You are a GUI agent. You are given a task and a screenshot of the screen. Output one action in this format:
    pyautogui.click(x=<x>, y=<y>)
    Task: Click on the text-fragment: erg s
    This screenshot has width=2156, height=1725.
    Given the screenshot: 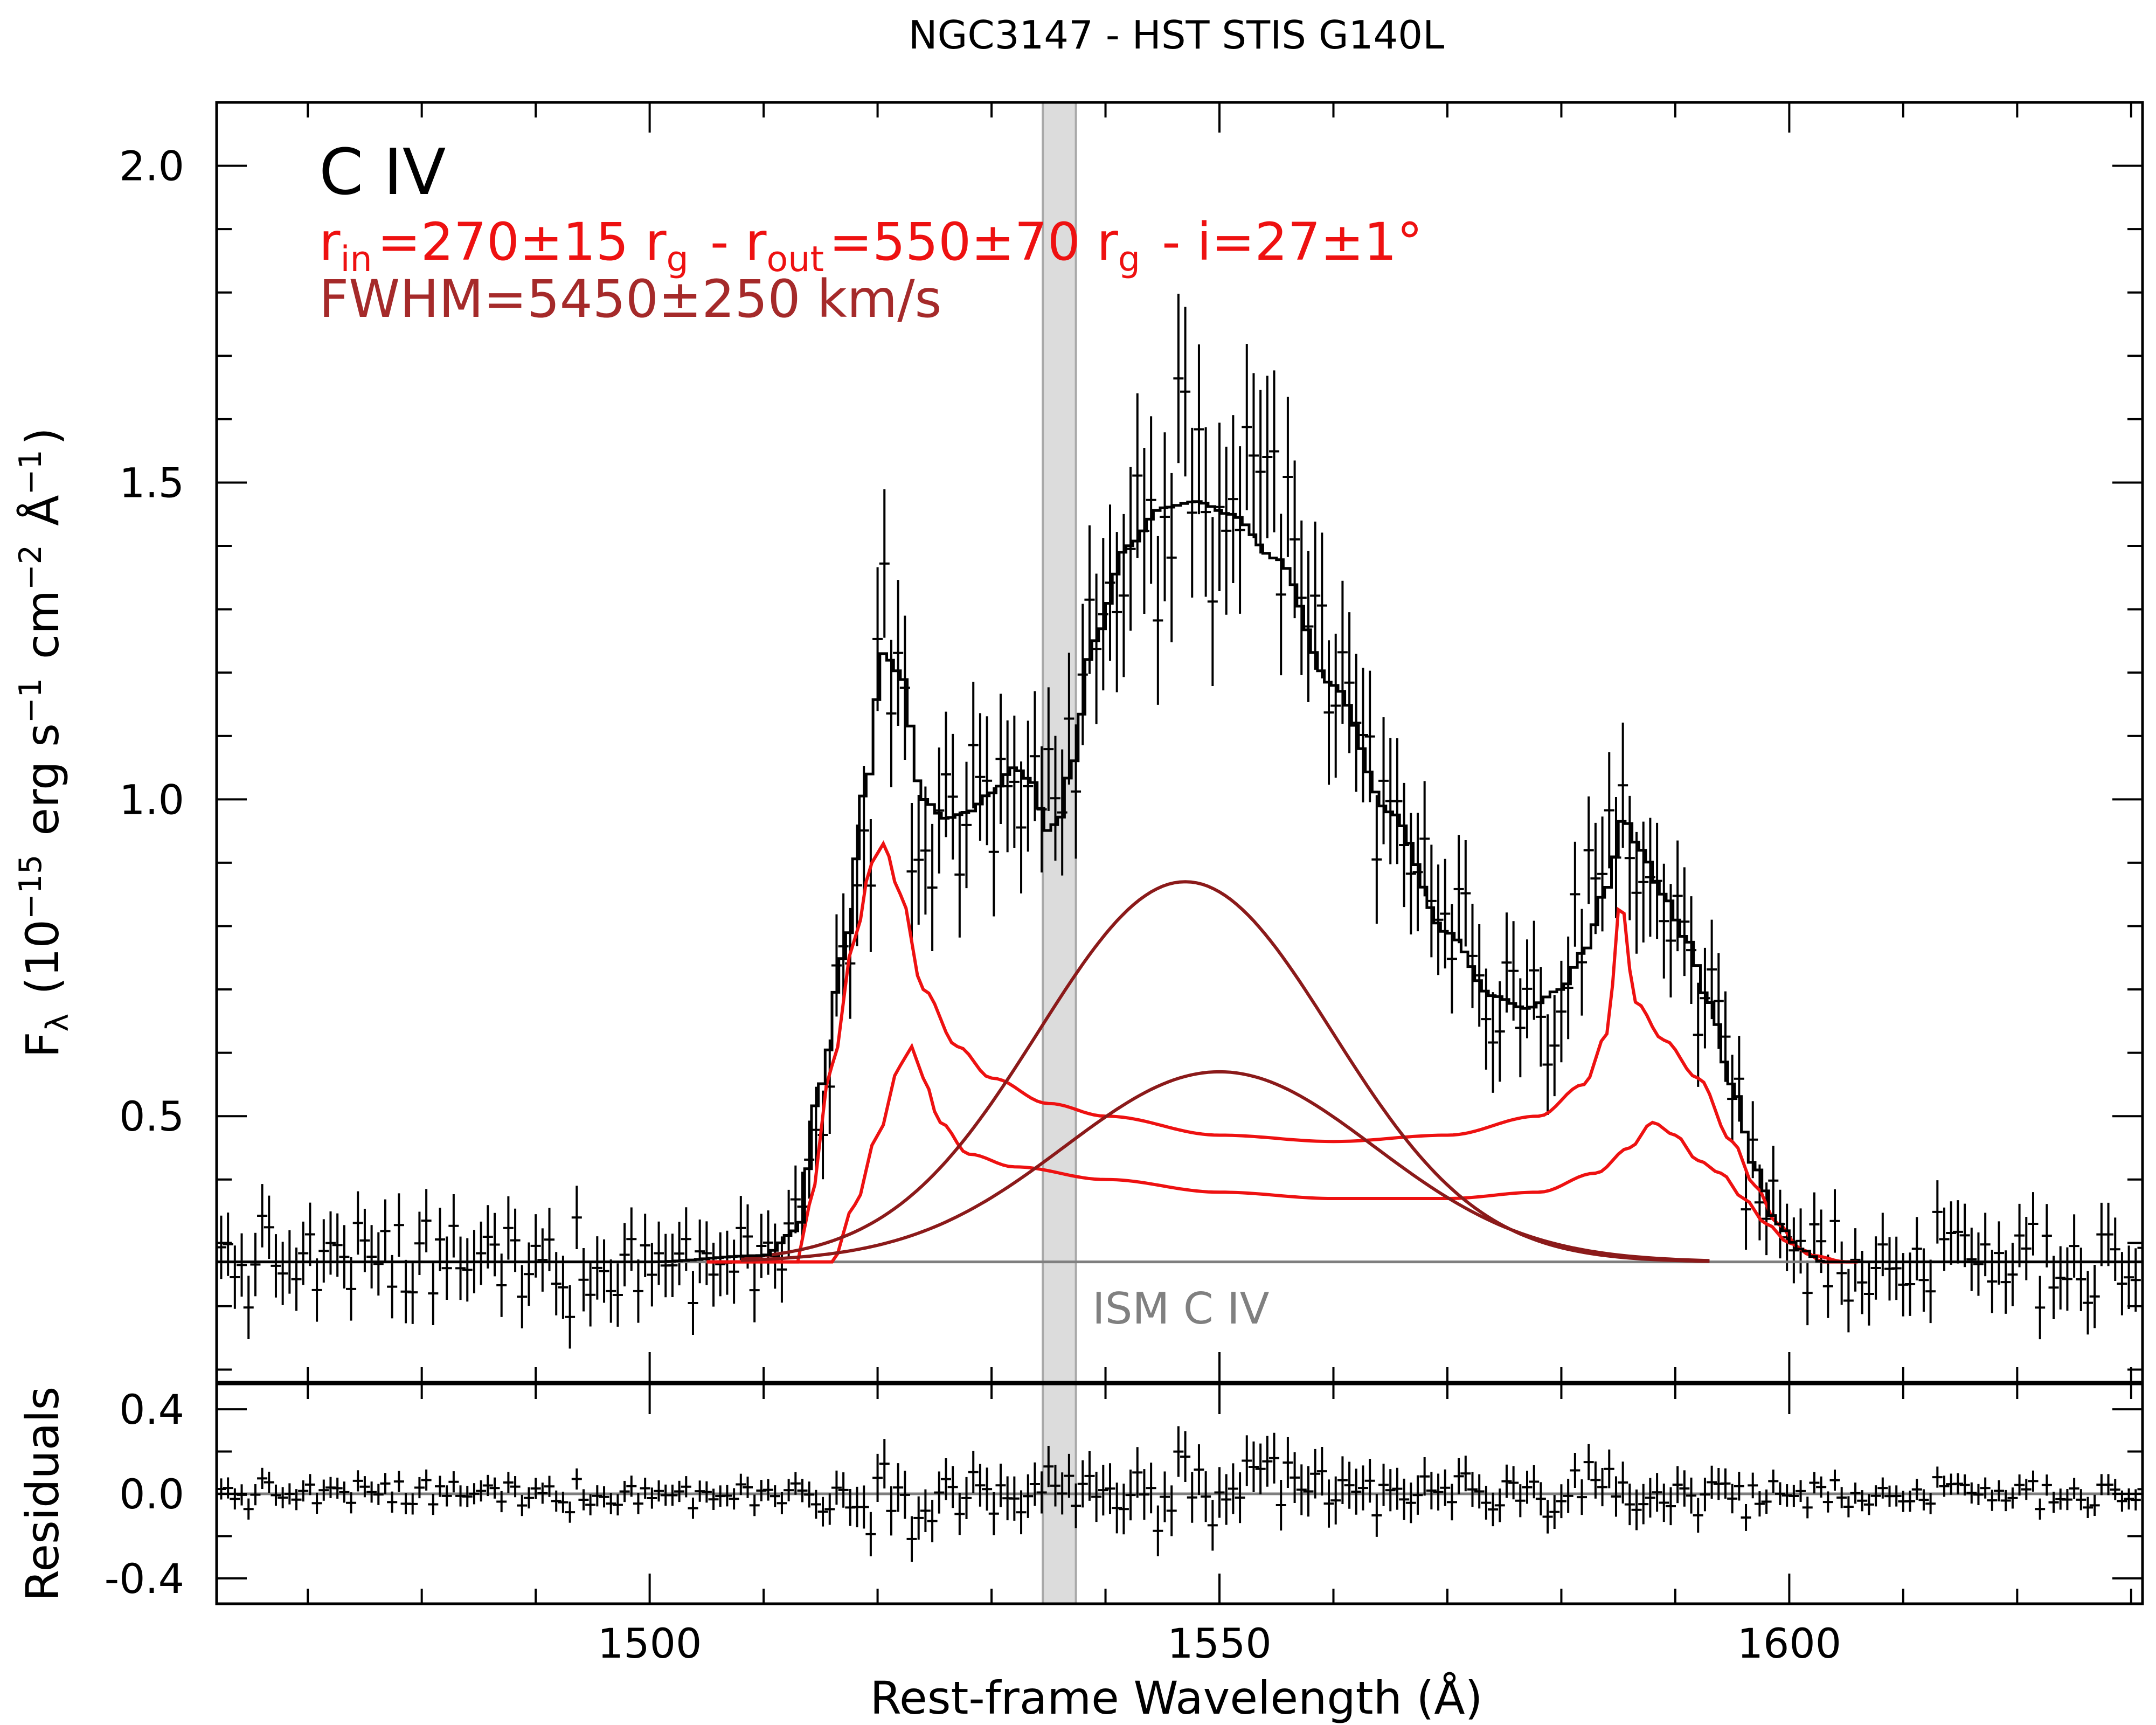 What is the action you would take?
    pyautogui.click(x=42, y=787)
    